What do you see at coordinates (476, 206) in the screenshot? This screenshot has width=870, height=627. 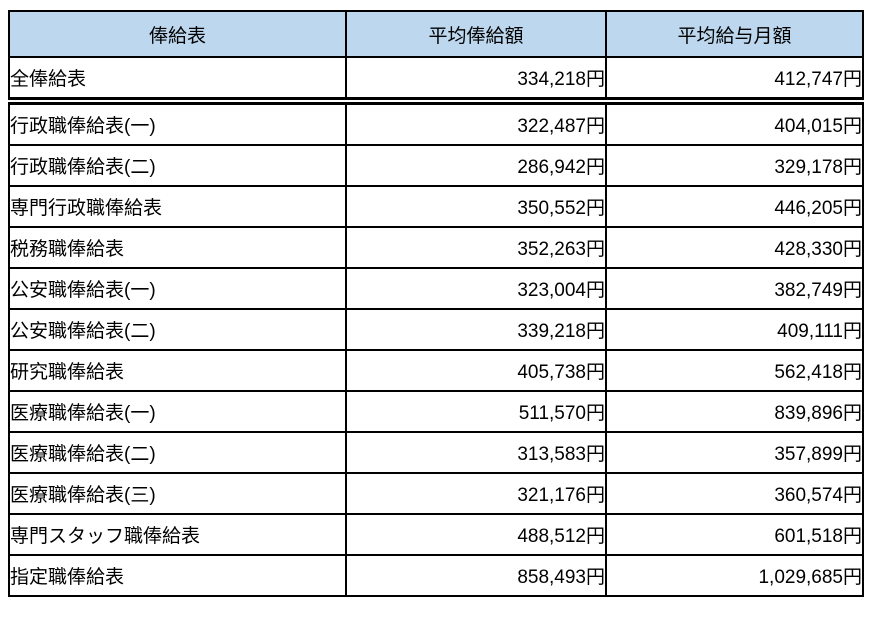 I see `average-pay-value: 350,552円` at bounding box center [476, 206].